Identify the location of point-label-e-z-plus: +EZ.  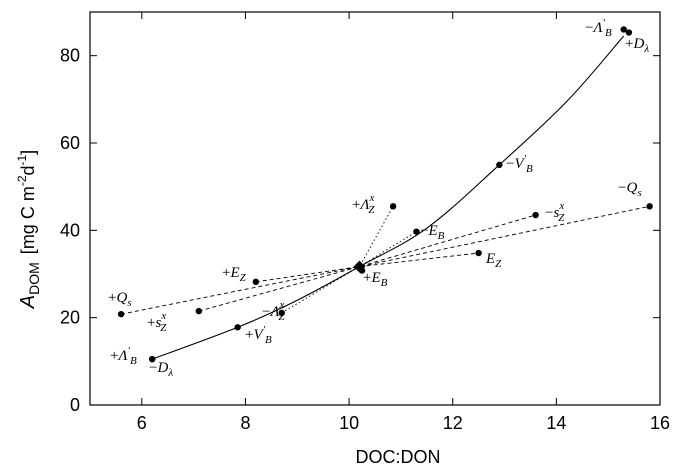
(234, 274).